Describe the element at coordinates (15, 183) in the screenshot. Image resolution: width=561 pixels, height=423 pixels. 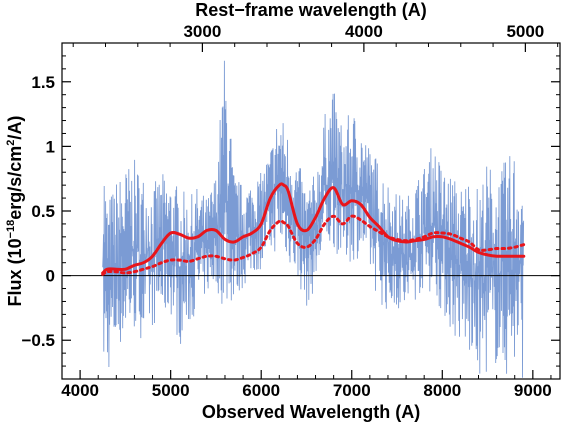
I see `y-axis-title-mid: erg/s/cm` at that location.